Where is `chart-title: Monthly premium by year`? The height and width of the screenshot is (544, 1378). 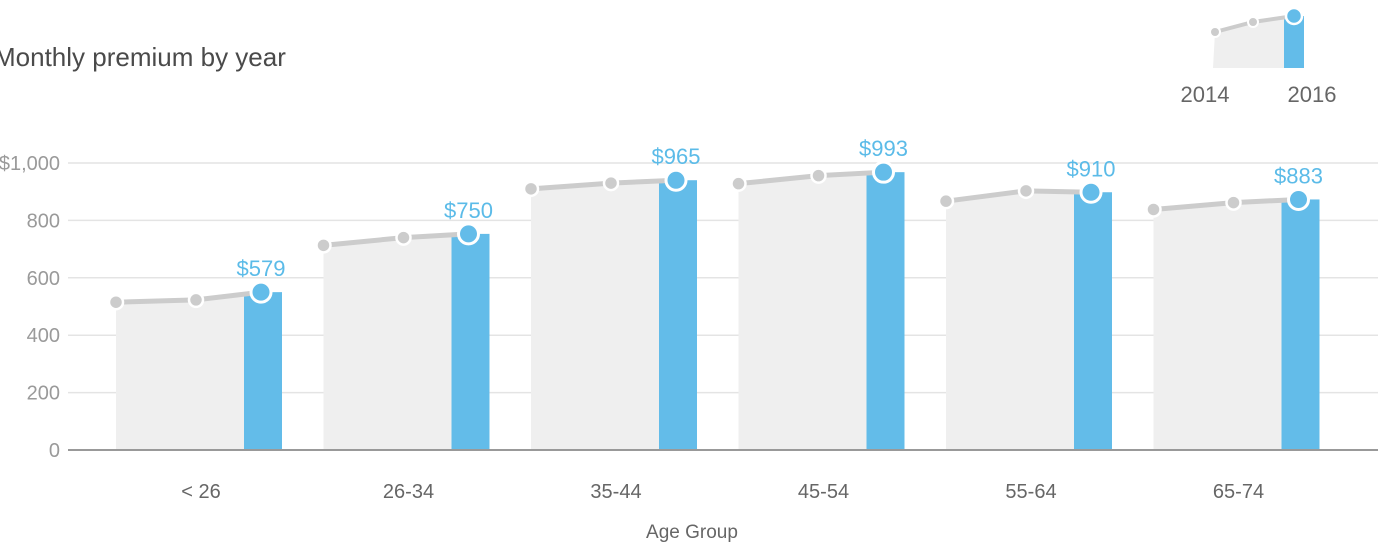 chart-title: Monthly premium by year is located at coordinates (143, 57).